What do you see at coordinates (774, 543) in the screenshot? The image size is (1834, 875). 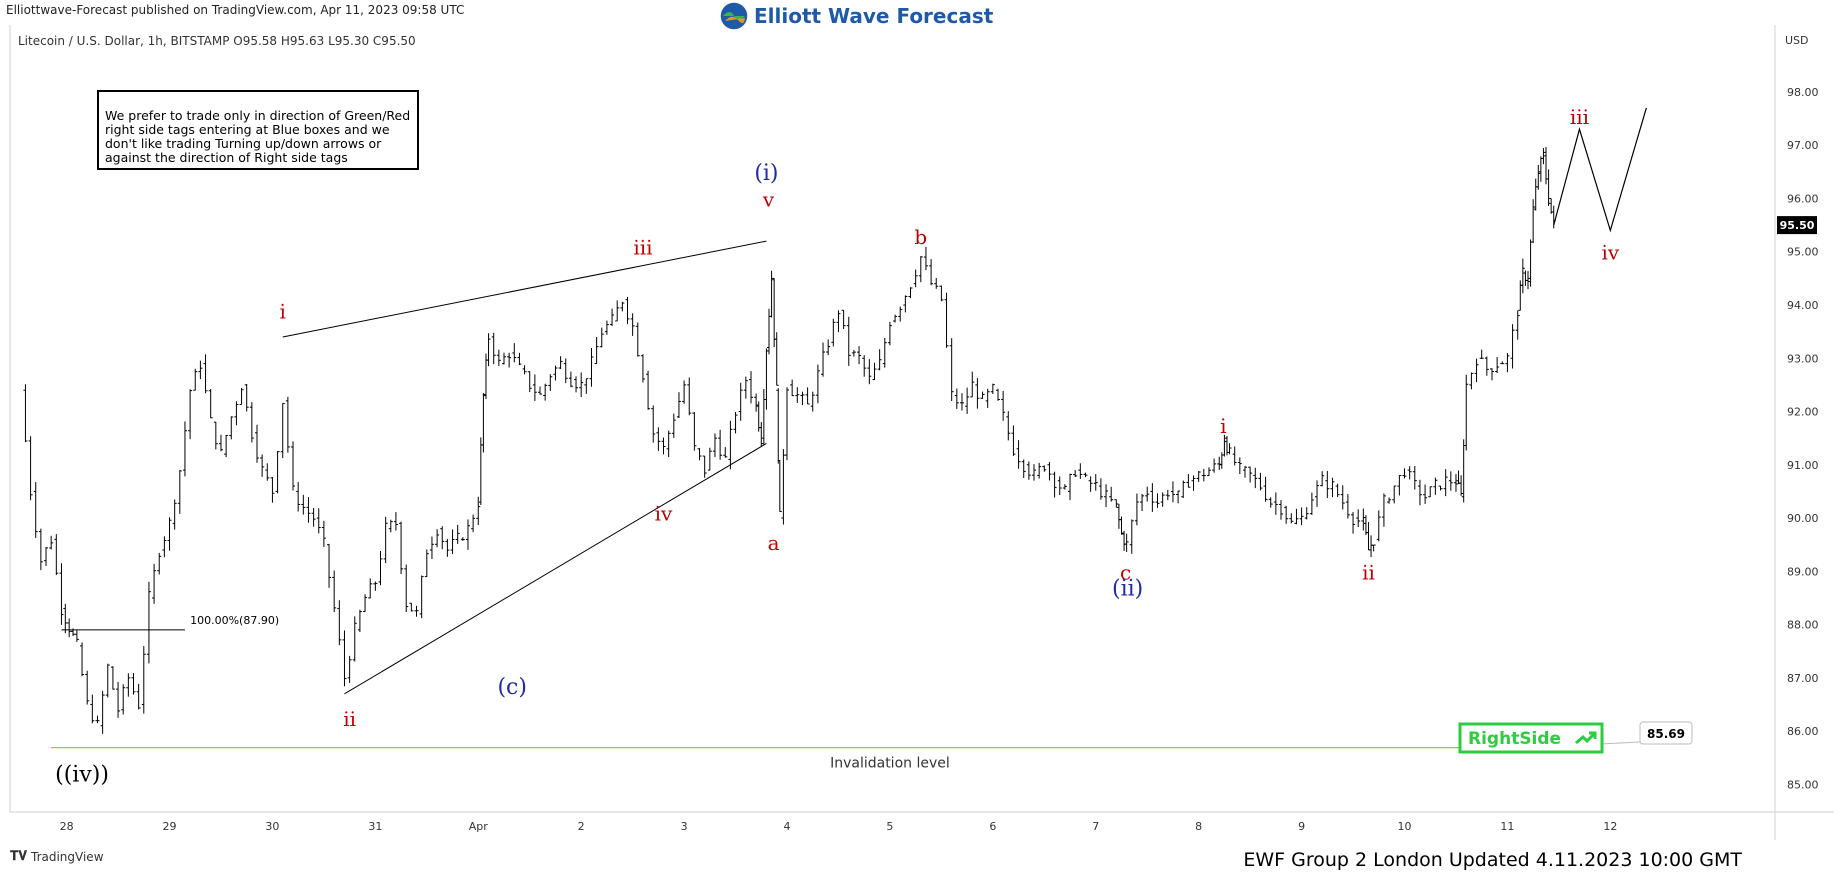 I see `wave-label: a` at bounding box center [774, 543].